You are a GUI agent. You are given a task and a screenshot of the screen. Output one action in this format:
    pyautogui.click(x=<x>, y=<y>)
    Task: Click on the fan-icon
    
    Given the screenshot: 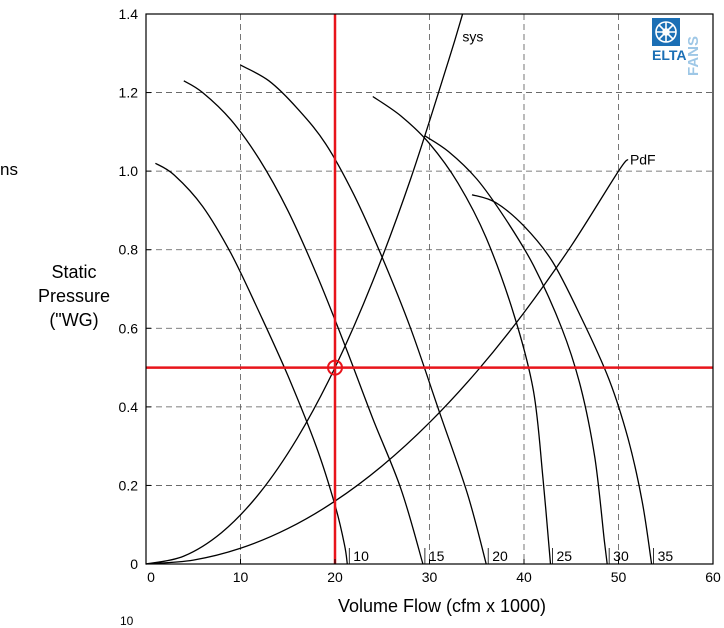 What is the action you would take?
    pyautogui.click(x=666, y=32)
    